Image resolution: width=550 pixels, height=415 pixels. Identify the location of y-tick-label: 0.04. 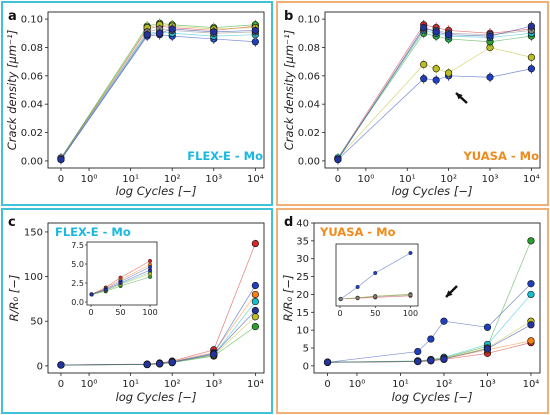
(32, 105).